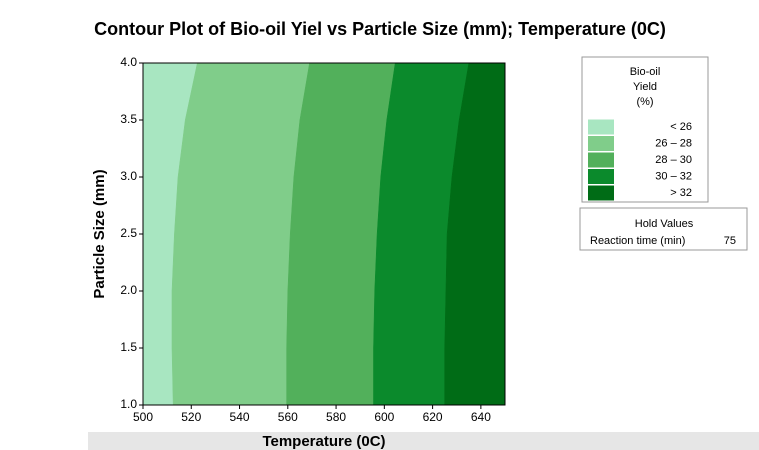  What do you see at coordinates (128, 62) in the screenshot?
I see `y-tick-label: 4.0` at bounding box center [128, 62].